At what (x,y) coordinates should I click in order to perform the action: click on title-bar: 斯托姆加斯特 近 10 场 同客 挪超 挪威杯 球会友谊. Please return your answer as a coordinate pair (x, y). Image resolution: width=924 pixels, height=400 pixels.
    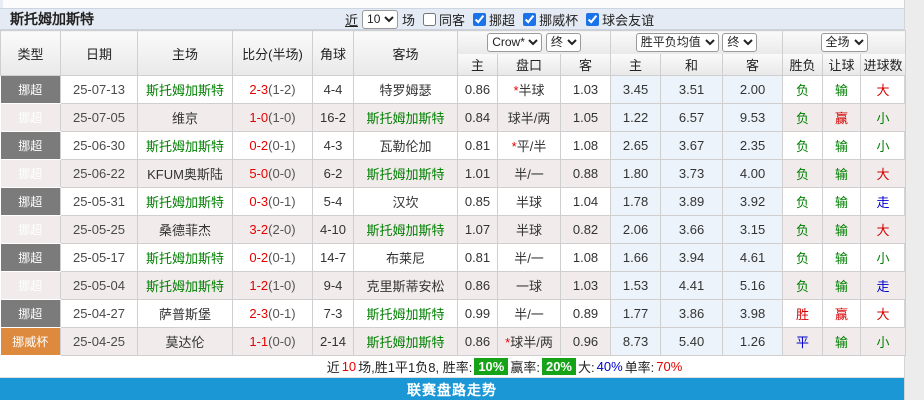
    Looking at the image, I should click on (452, 19).